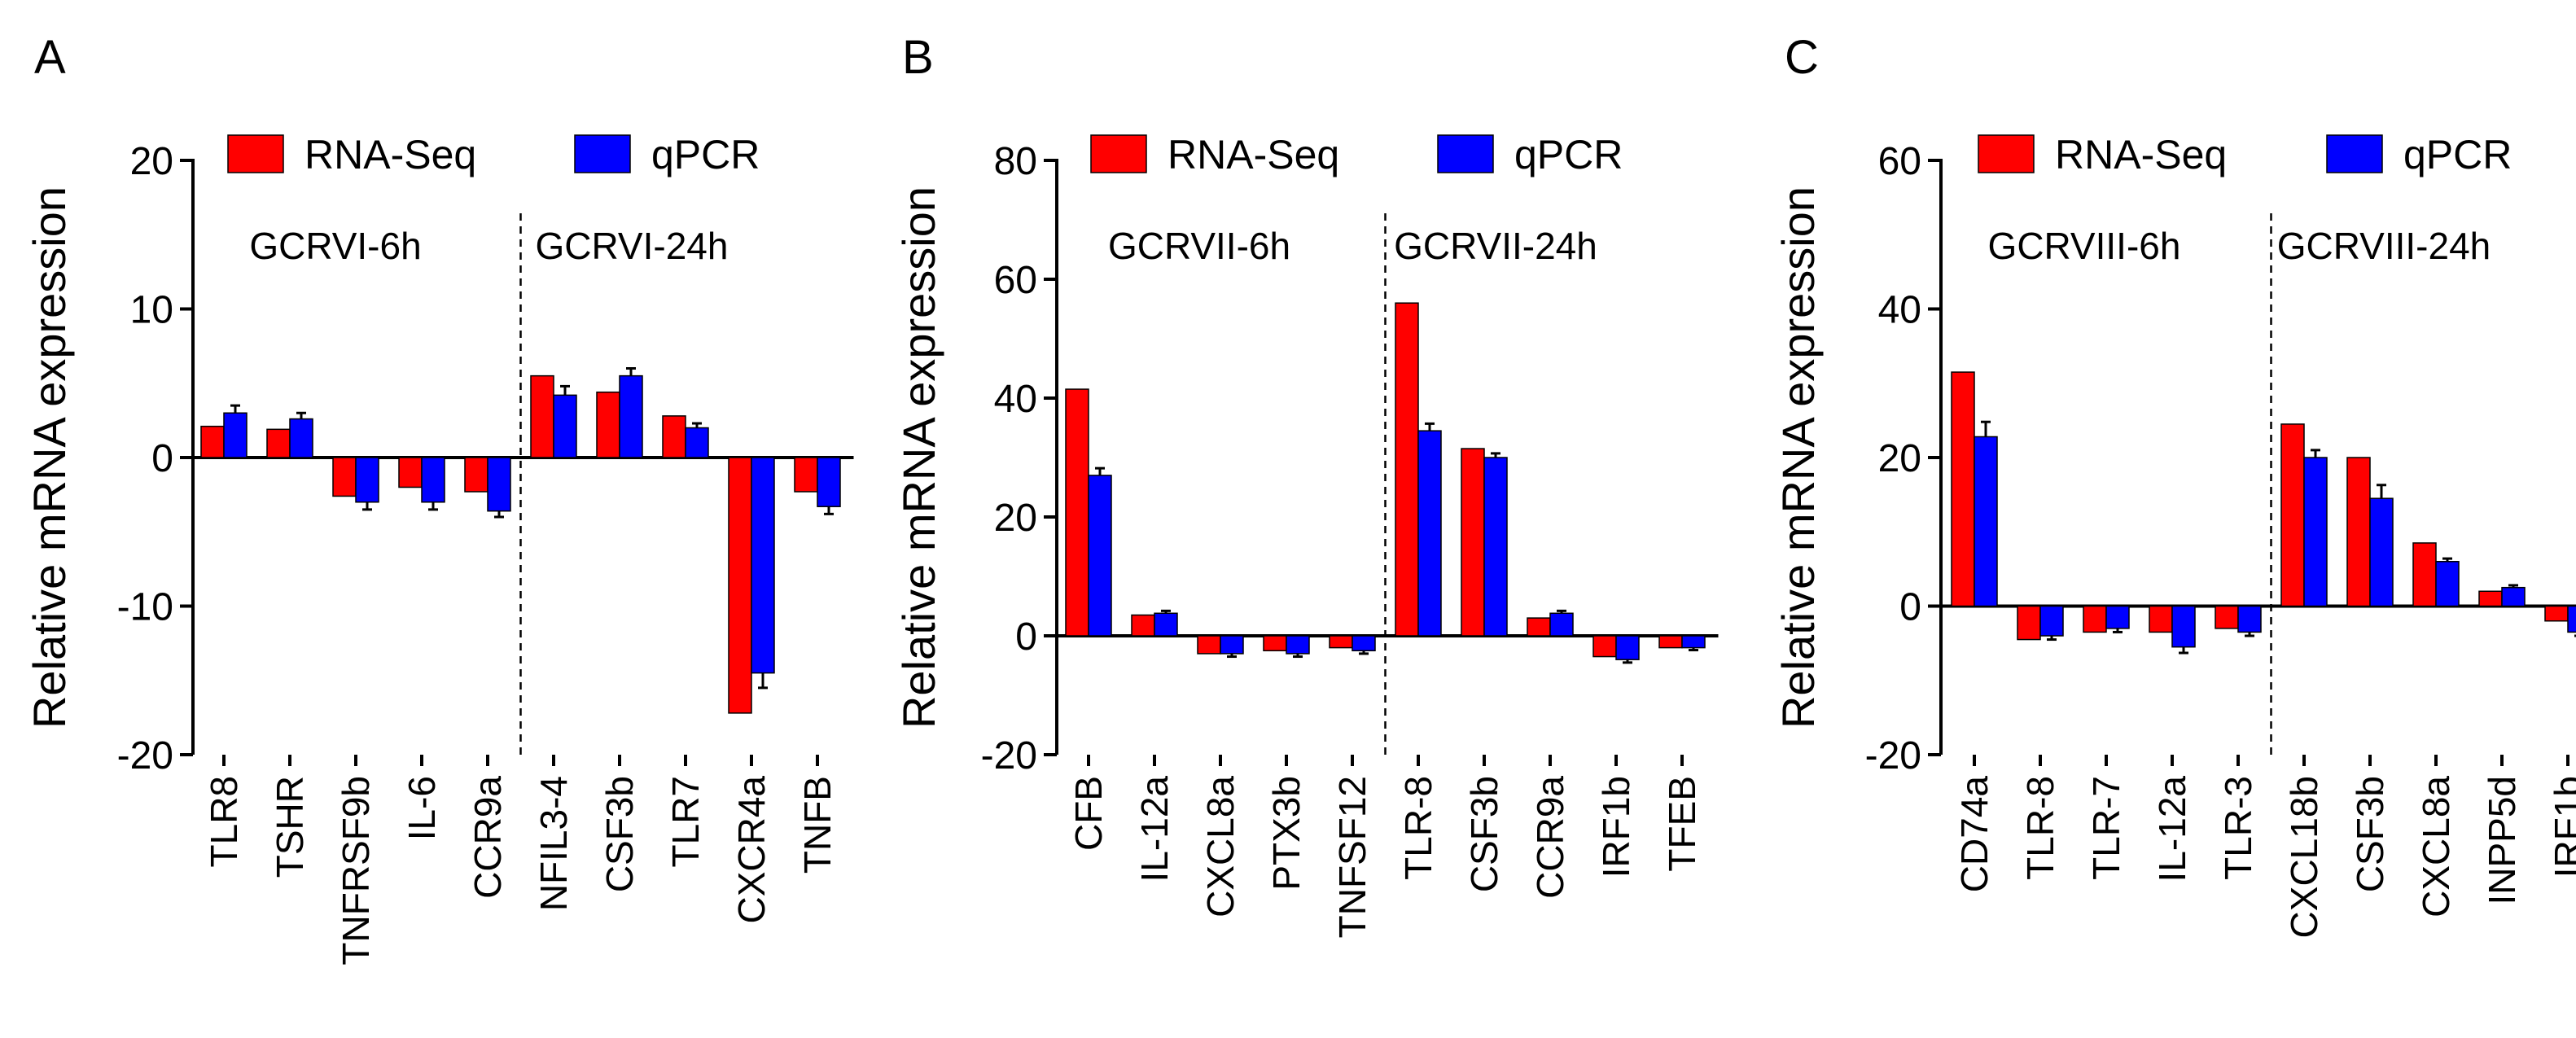 The height and width of the screenshot is (1038, 2576). I want to click on x-tick-label: TNFB, so click(817, 825).